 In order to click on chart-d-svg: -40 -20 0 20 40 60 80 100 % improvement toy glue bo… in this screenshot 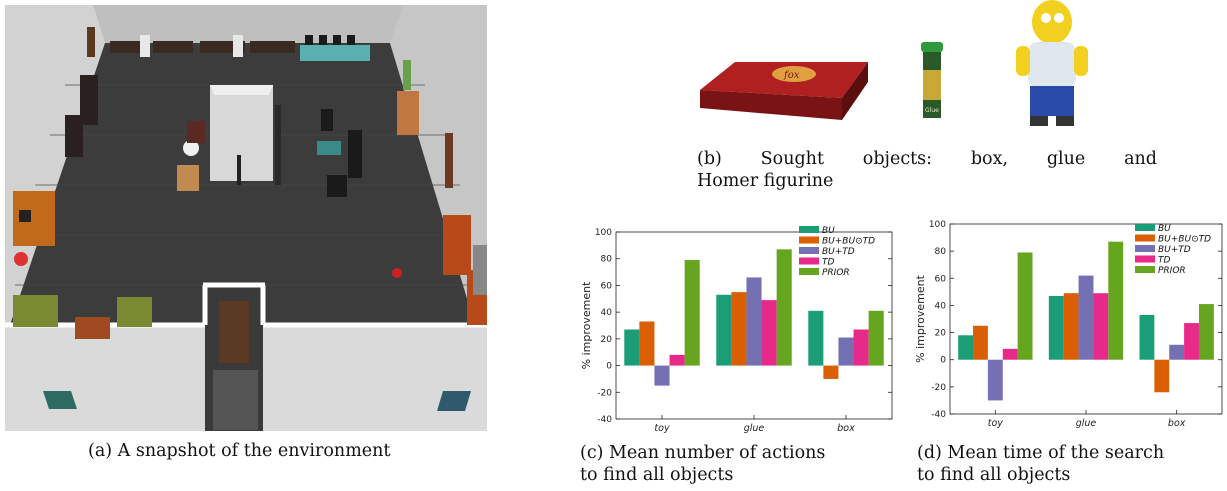, I will do `click(1068, 324)`.